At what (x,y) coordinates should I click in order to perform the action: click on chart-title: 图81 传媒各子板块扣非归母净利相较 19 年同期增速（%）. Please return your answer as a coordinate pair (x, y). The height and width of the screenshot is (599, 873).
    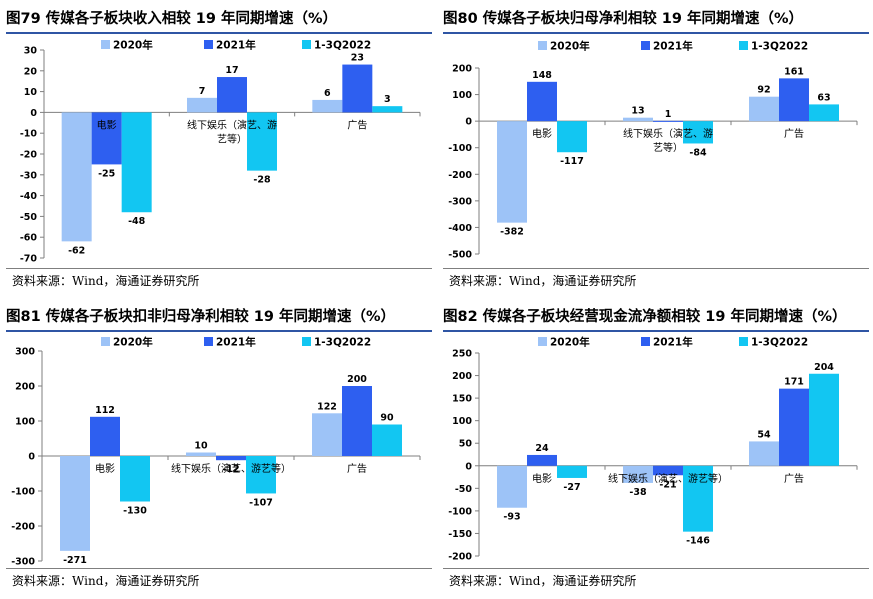
    Looking at the image, I should click on (219, 318).